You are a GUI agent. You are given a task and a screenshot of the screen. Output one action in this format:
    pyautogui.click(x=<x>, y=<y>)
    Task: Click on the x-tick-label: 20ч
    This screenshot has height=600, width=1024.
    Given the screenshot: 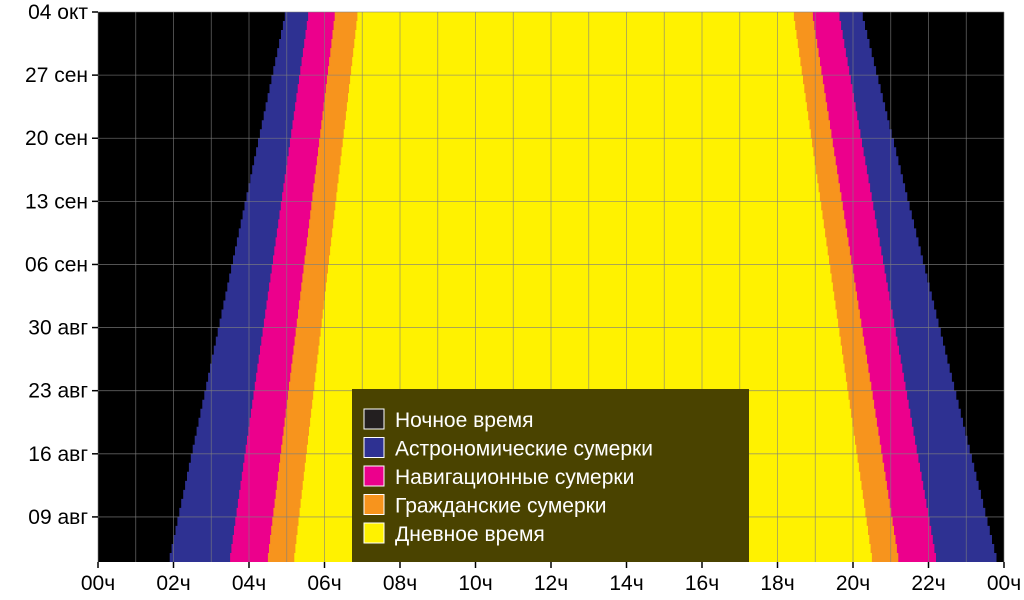 What is the action you would take?
    pyautogui.click(x=853, y=583)
    